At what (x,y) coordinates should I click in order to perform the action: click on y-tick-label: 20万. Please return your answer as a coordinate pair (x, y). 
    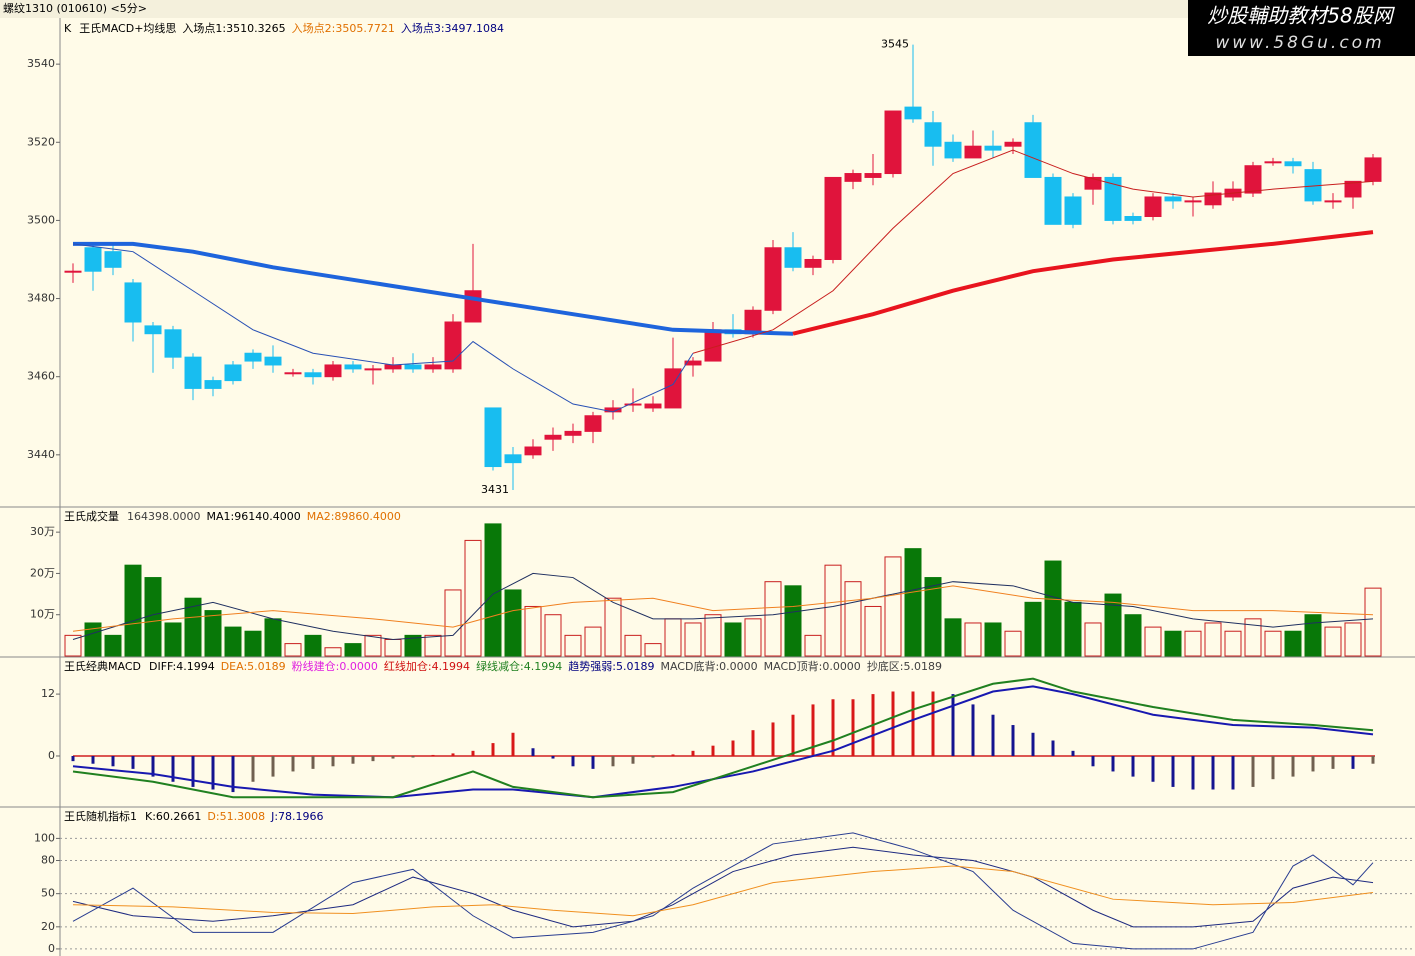
    Looking at the image, I should click on (42, 572).